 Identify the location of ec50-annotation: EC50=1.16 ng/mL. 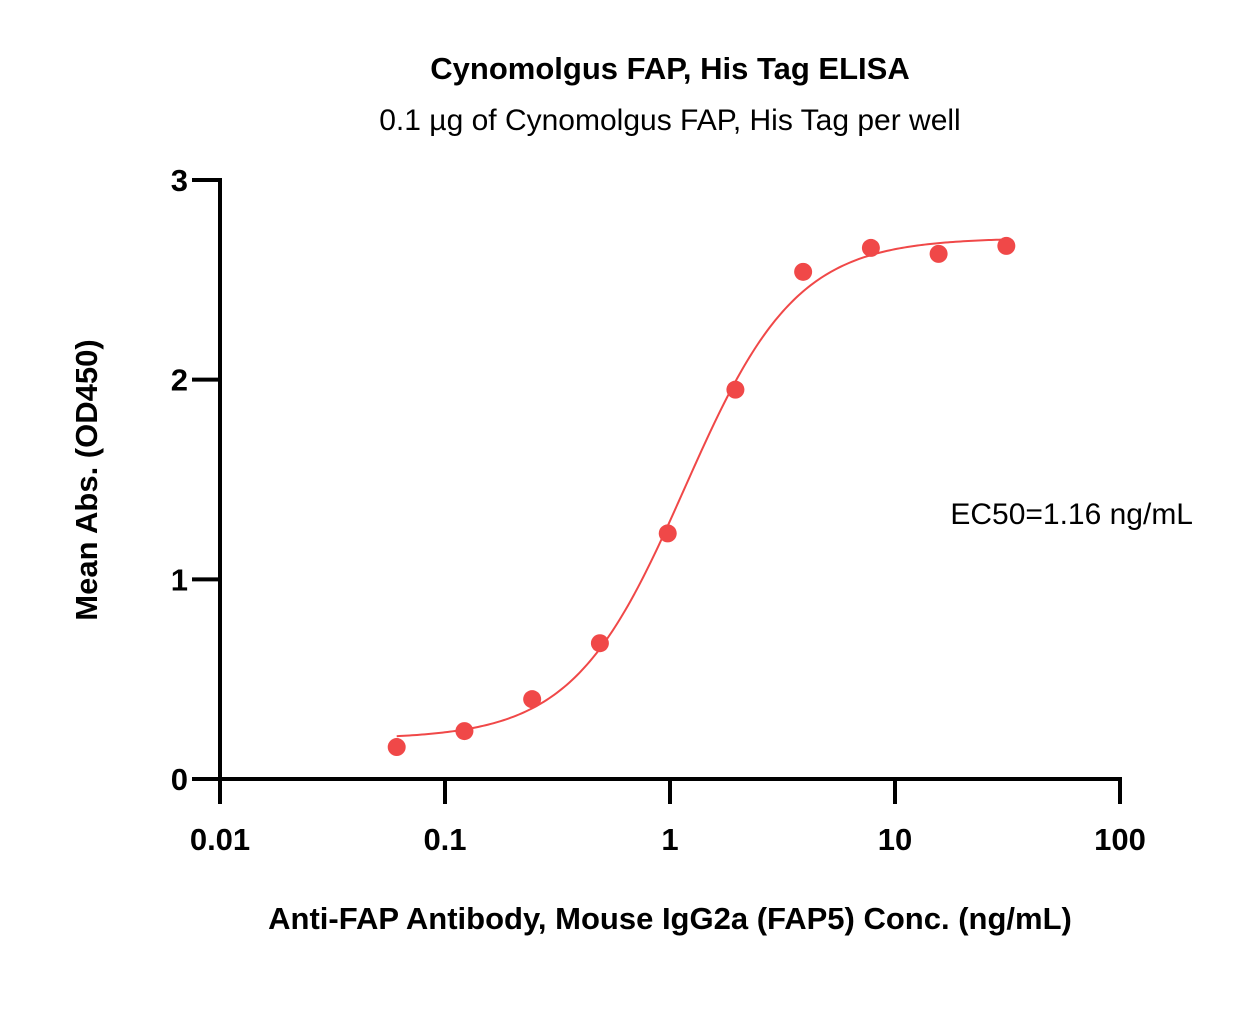
(1071, 514).